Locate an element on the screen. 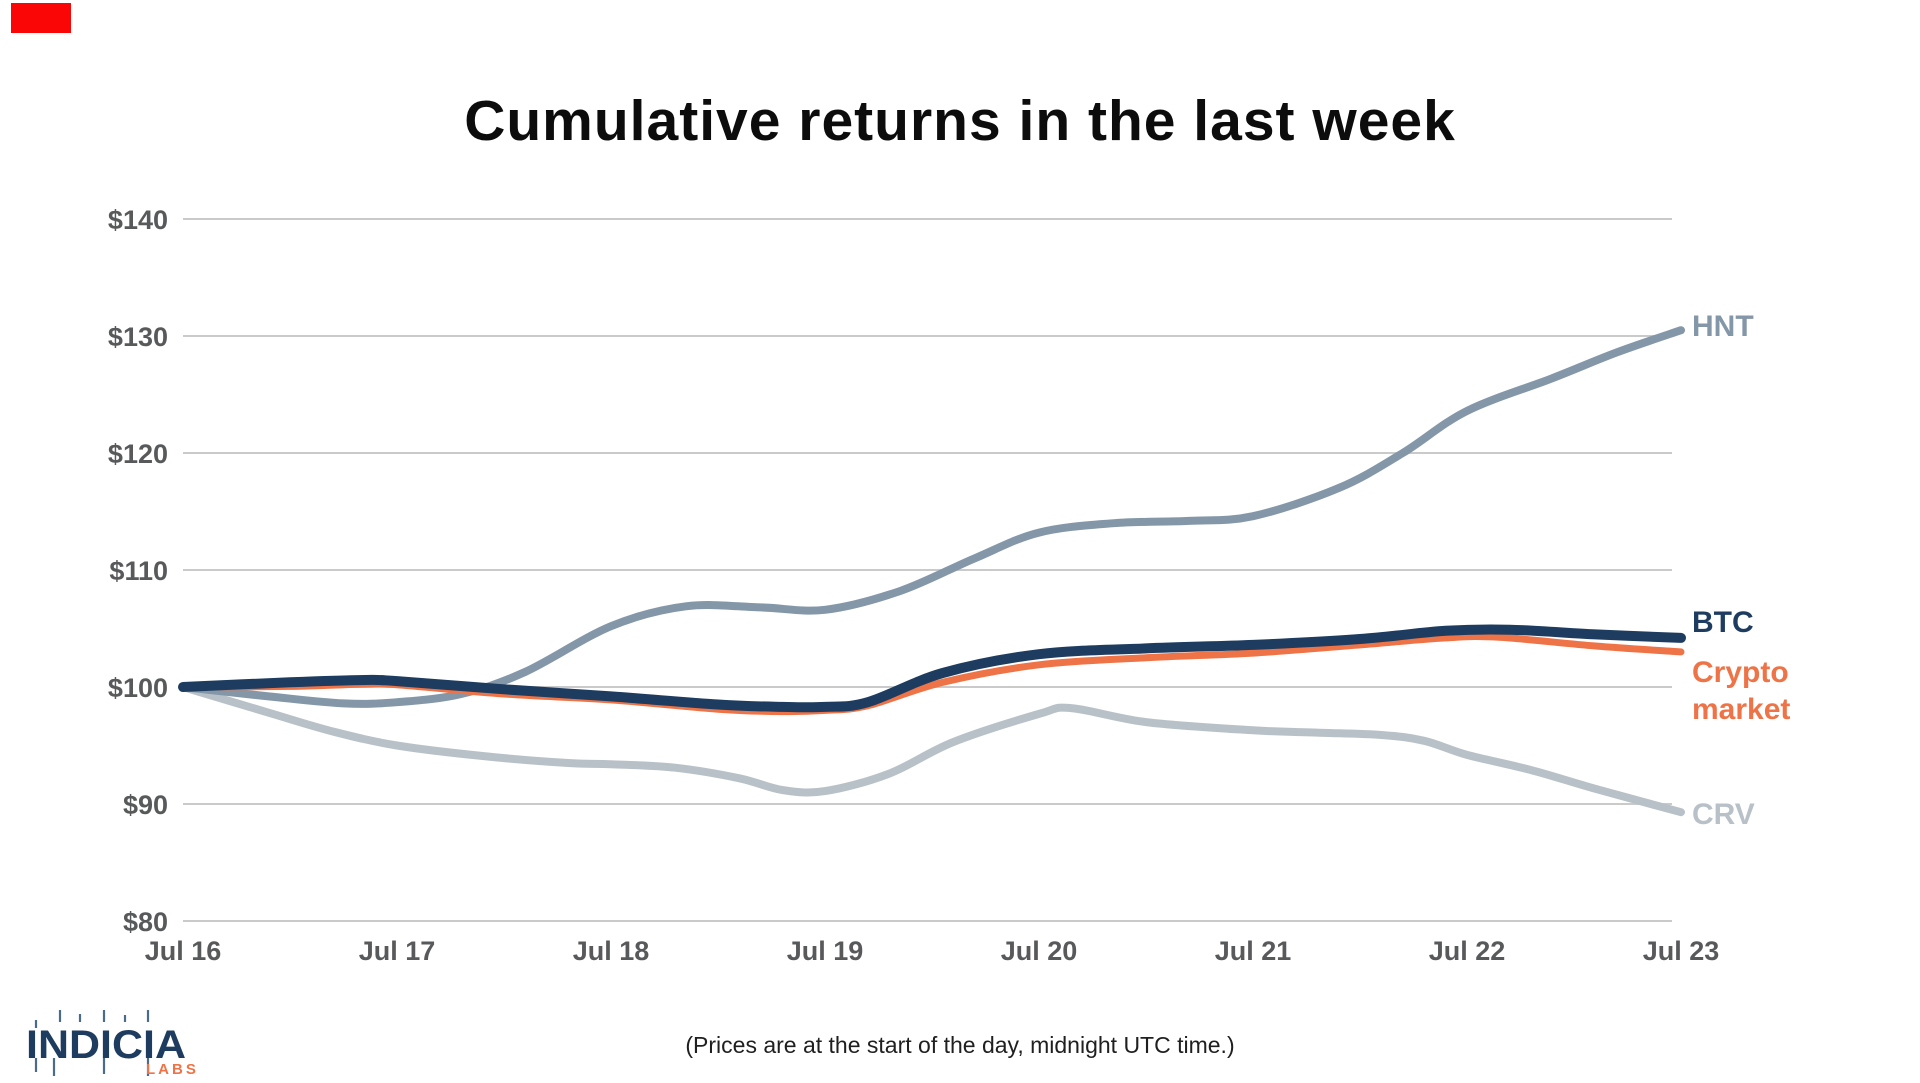  x-tick-label-jul-18: Jul 18 is located at coordinates (611, 951).